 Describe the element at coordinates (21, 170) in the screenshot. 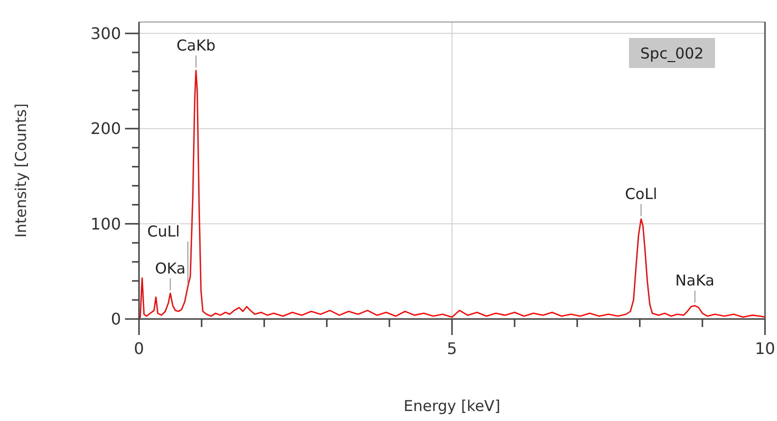

I see `y-axis-title: Intensity [Counts]` at that location.